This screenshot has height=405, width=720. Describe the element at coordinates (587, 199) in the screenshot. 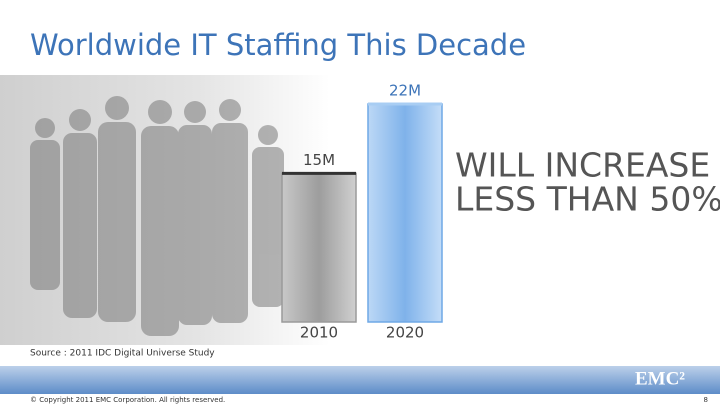

I see `annotation-line: LESS THAN 50%` at that location.